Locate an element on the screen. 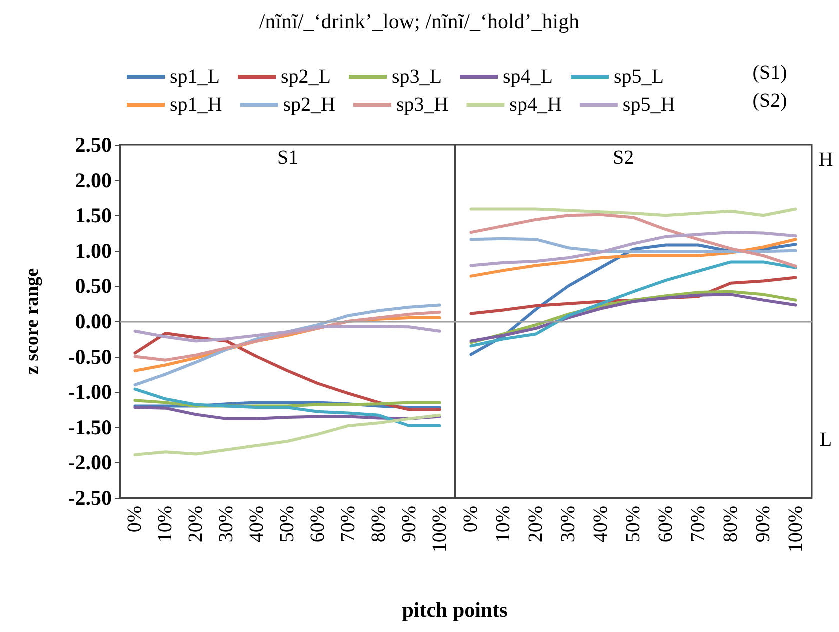  text: (S1) is located at coordinates (770, 73).